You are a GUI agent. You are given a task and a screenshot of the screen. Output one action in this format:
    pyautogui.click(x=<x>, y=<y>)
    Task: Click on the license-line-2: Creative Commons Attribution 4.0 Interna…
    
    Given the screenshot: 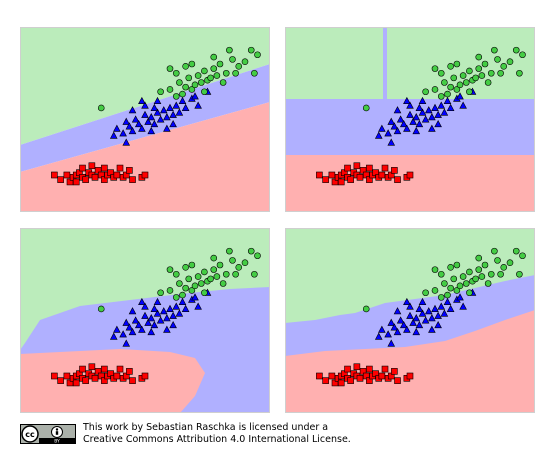 What is the action you would take?
    pyautogui.click(x=217, y=439)
    